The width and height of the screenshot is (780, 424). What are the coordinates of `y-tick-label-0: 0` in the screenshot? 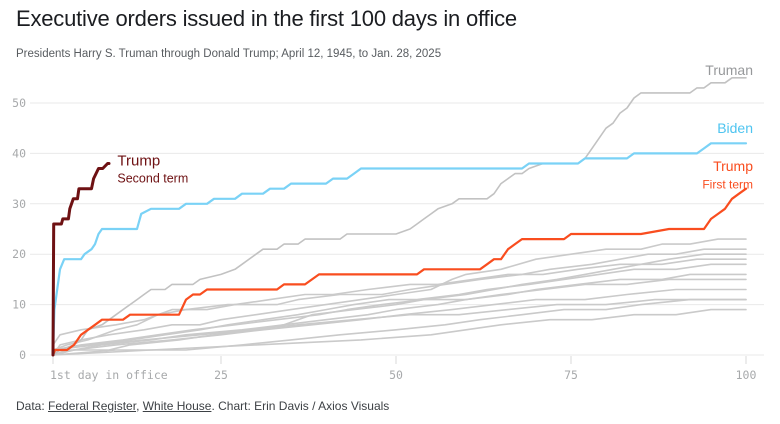 It's located at (22, 355).